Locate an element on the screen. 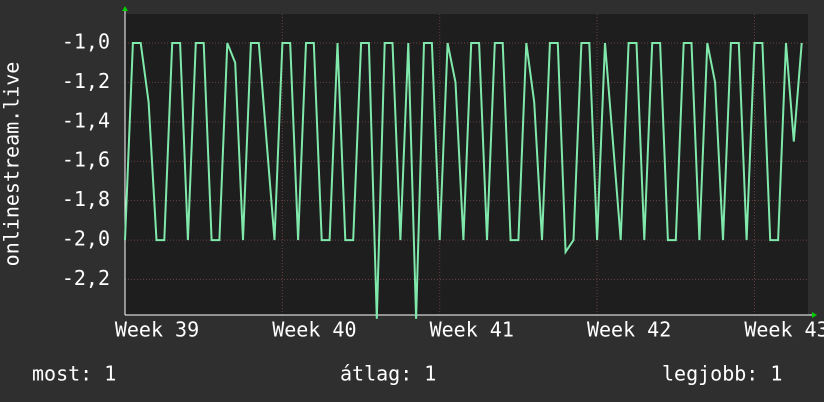  y-tick-label: -1,0 is located at coordinates (86, 41).